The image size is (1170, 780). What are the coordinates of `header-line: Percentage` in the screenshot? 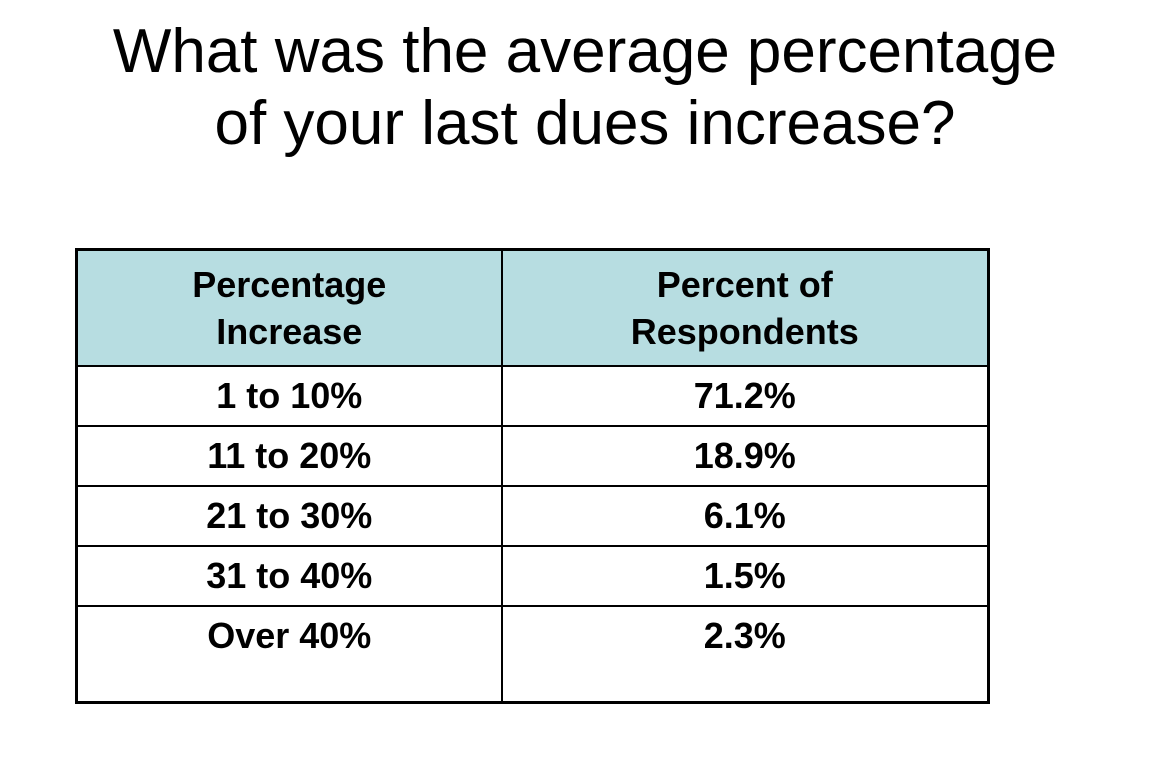 It's located at (289, 284).